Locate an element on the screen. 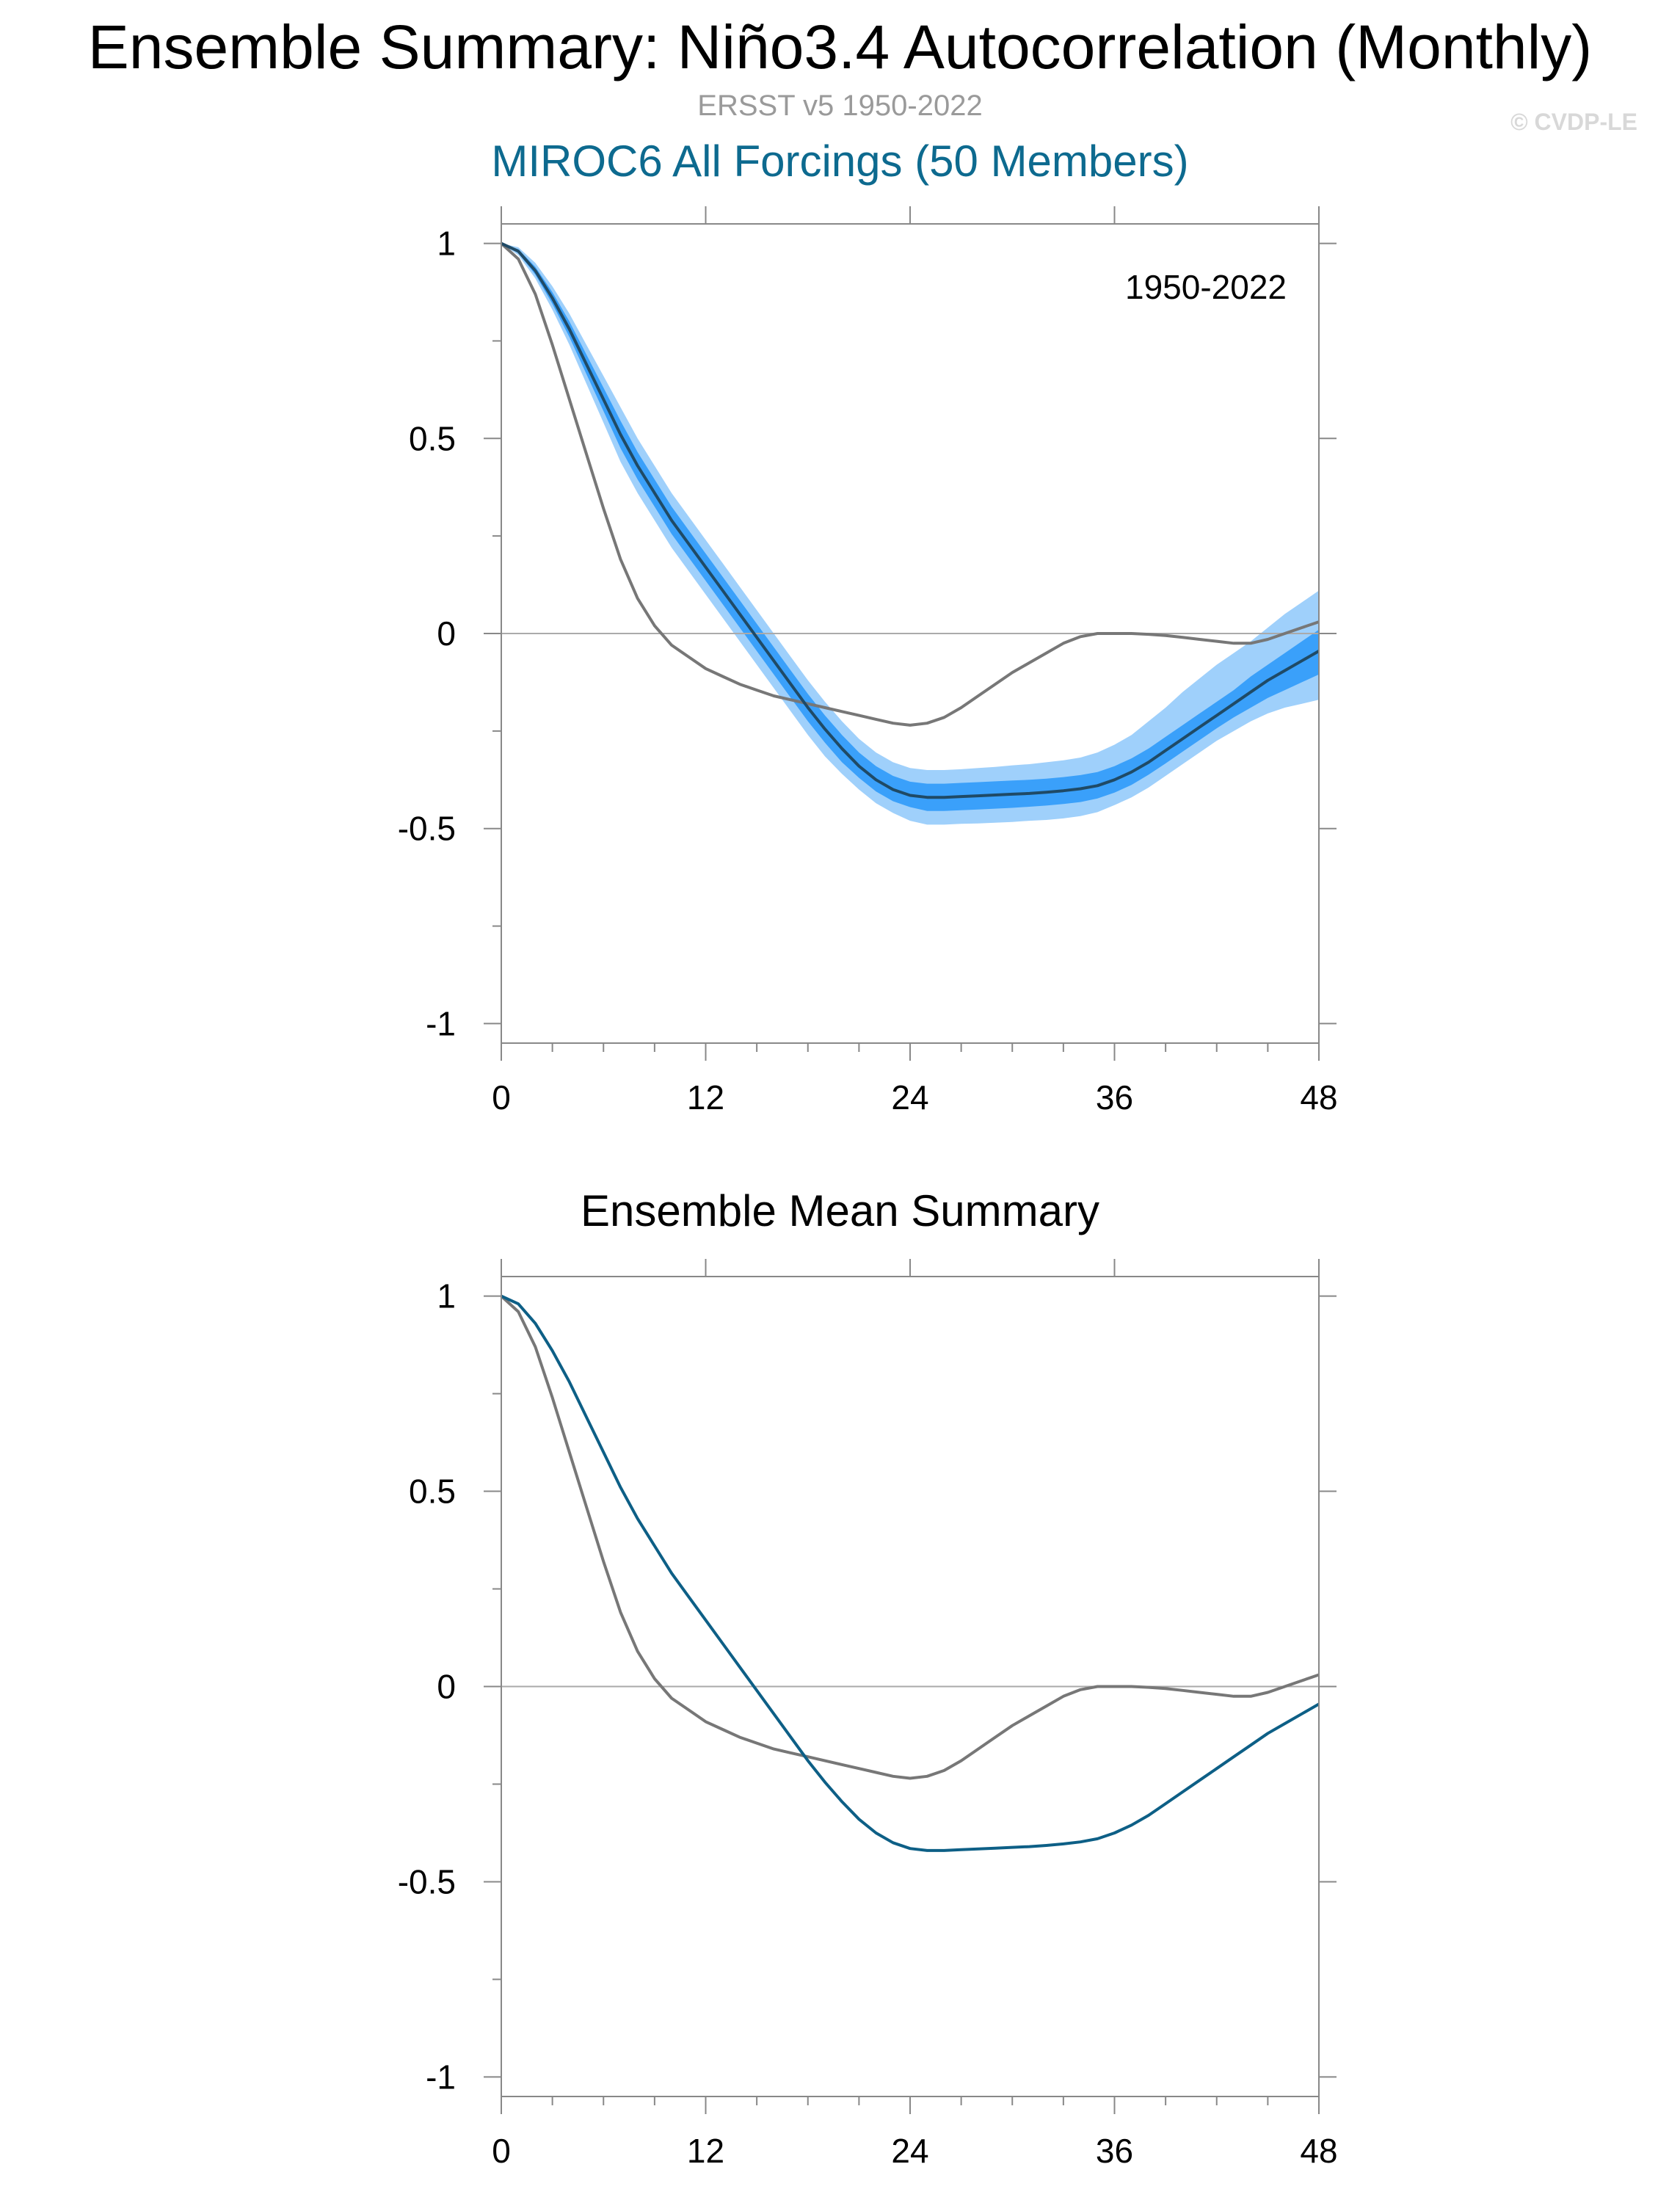 Image resolution: width=1680 pixels, height=2200 pixels. credit-watermark: © CVDP-LE is located at coordinates (1574, 122).